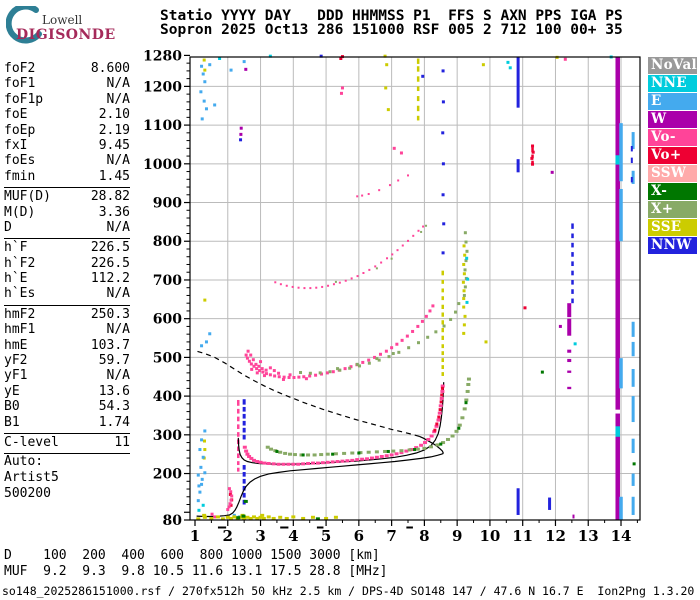  I want to click on profile-curves, so click(320, 434).